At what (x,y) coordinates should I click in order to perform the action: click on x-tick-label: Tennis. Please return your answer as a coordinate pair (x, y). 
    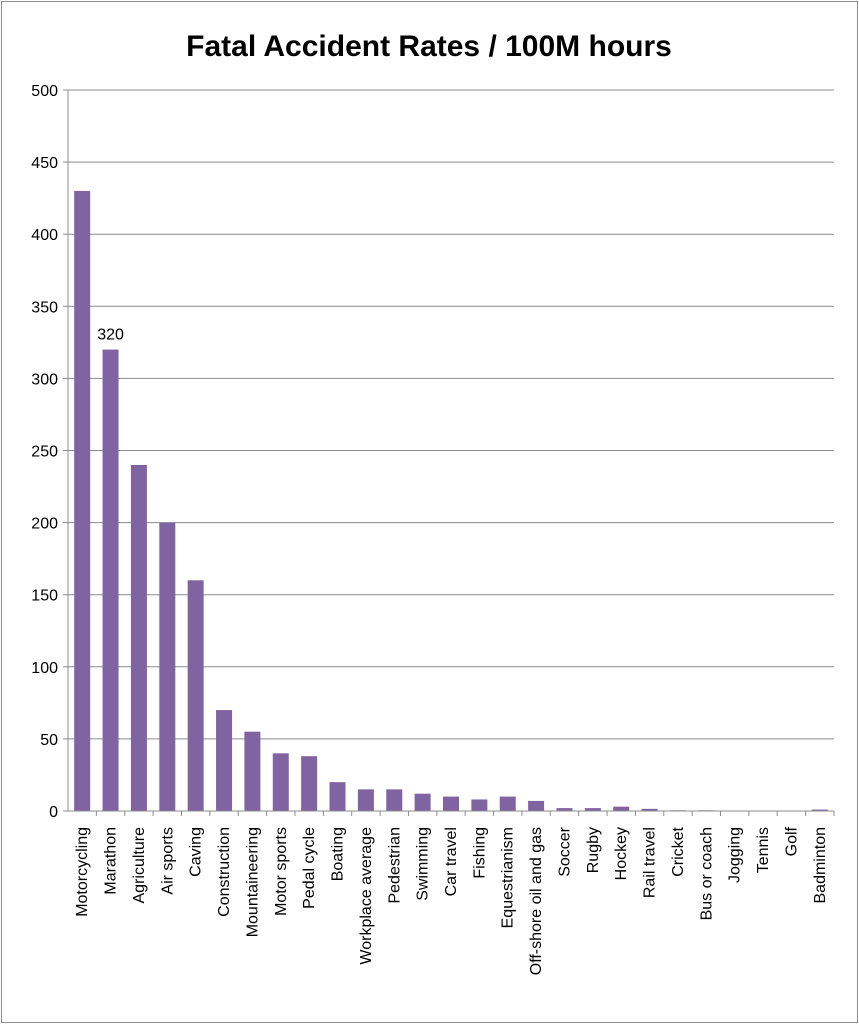
    Looking at the image, I should click on (763, 850).